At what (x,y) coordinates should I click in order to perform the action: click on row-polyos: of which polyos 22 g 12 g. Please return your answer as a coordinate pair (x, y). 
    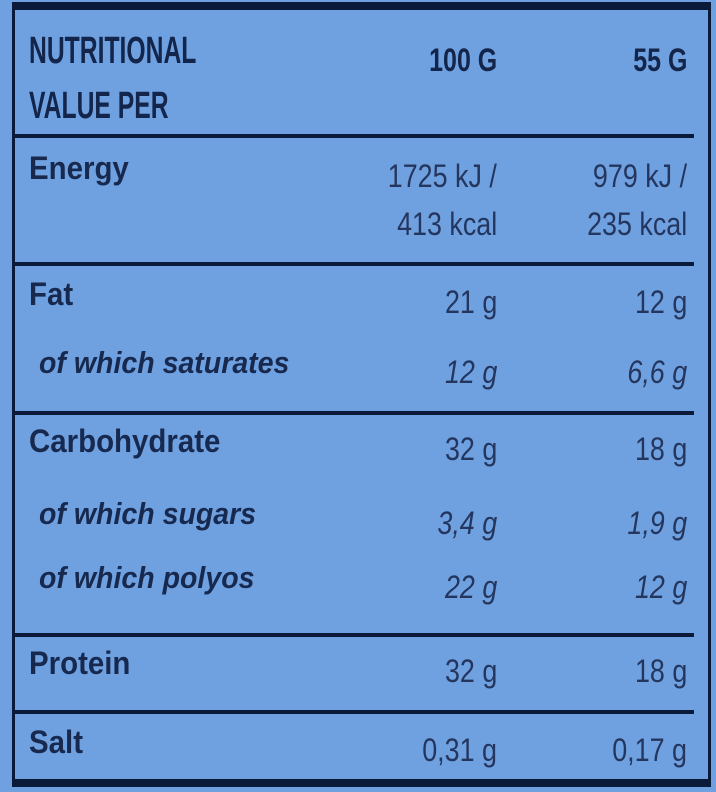
    Looking at the image, I should click on (358, 583).